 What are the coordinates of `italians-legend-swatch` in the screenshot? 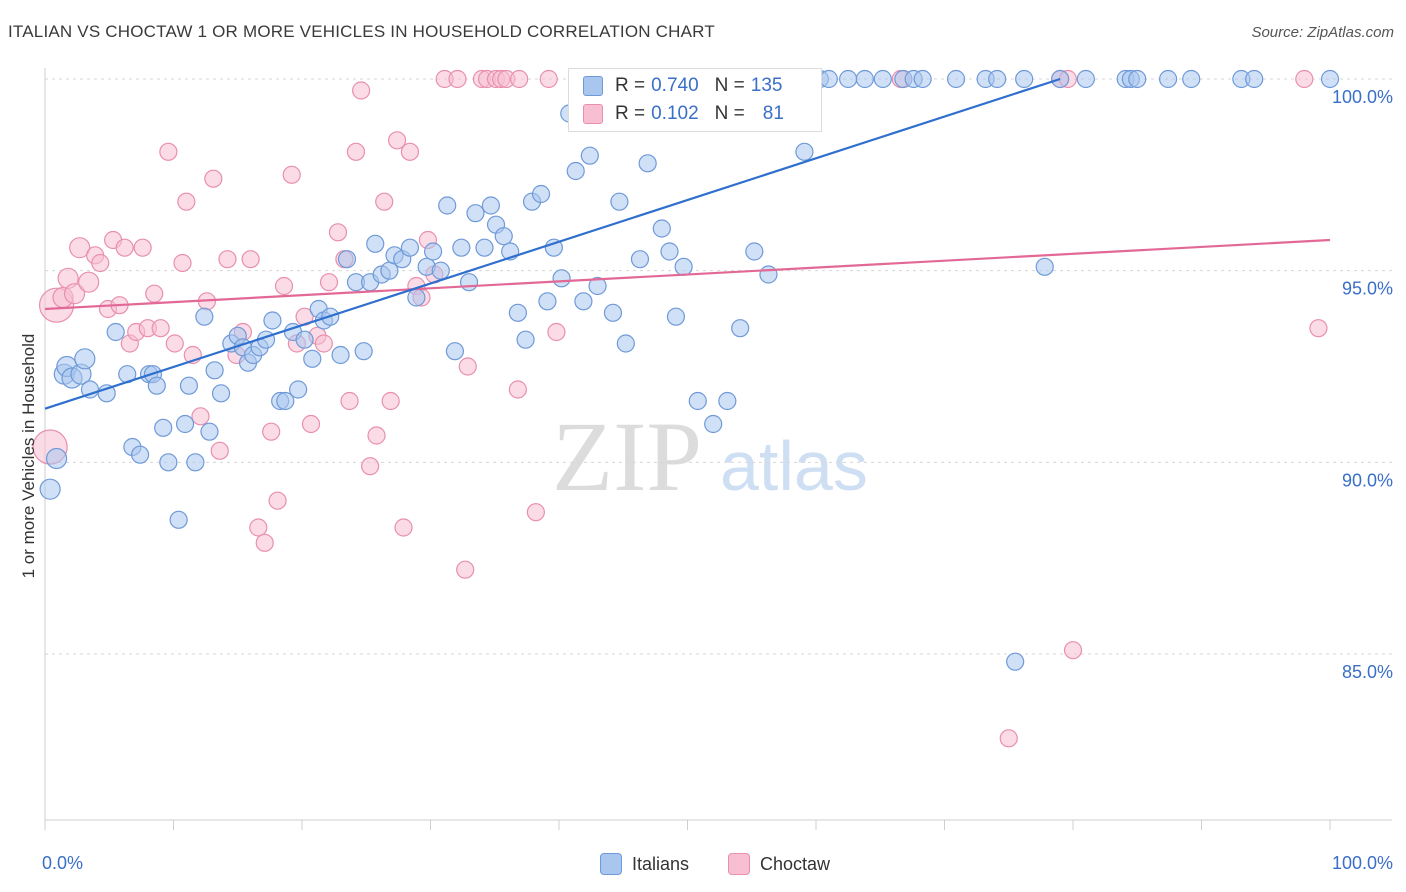 It's located at (611, 864).